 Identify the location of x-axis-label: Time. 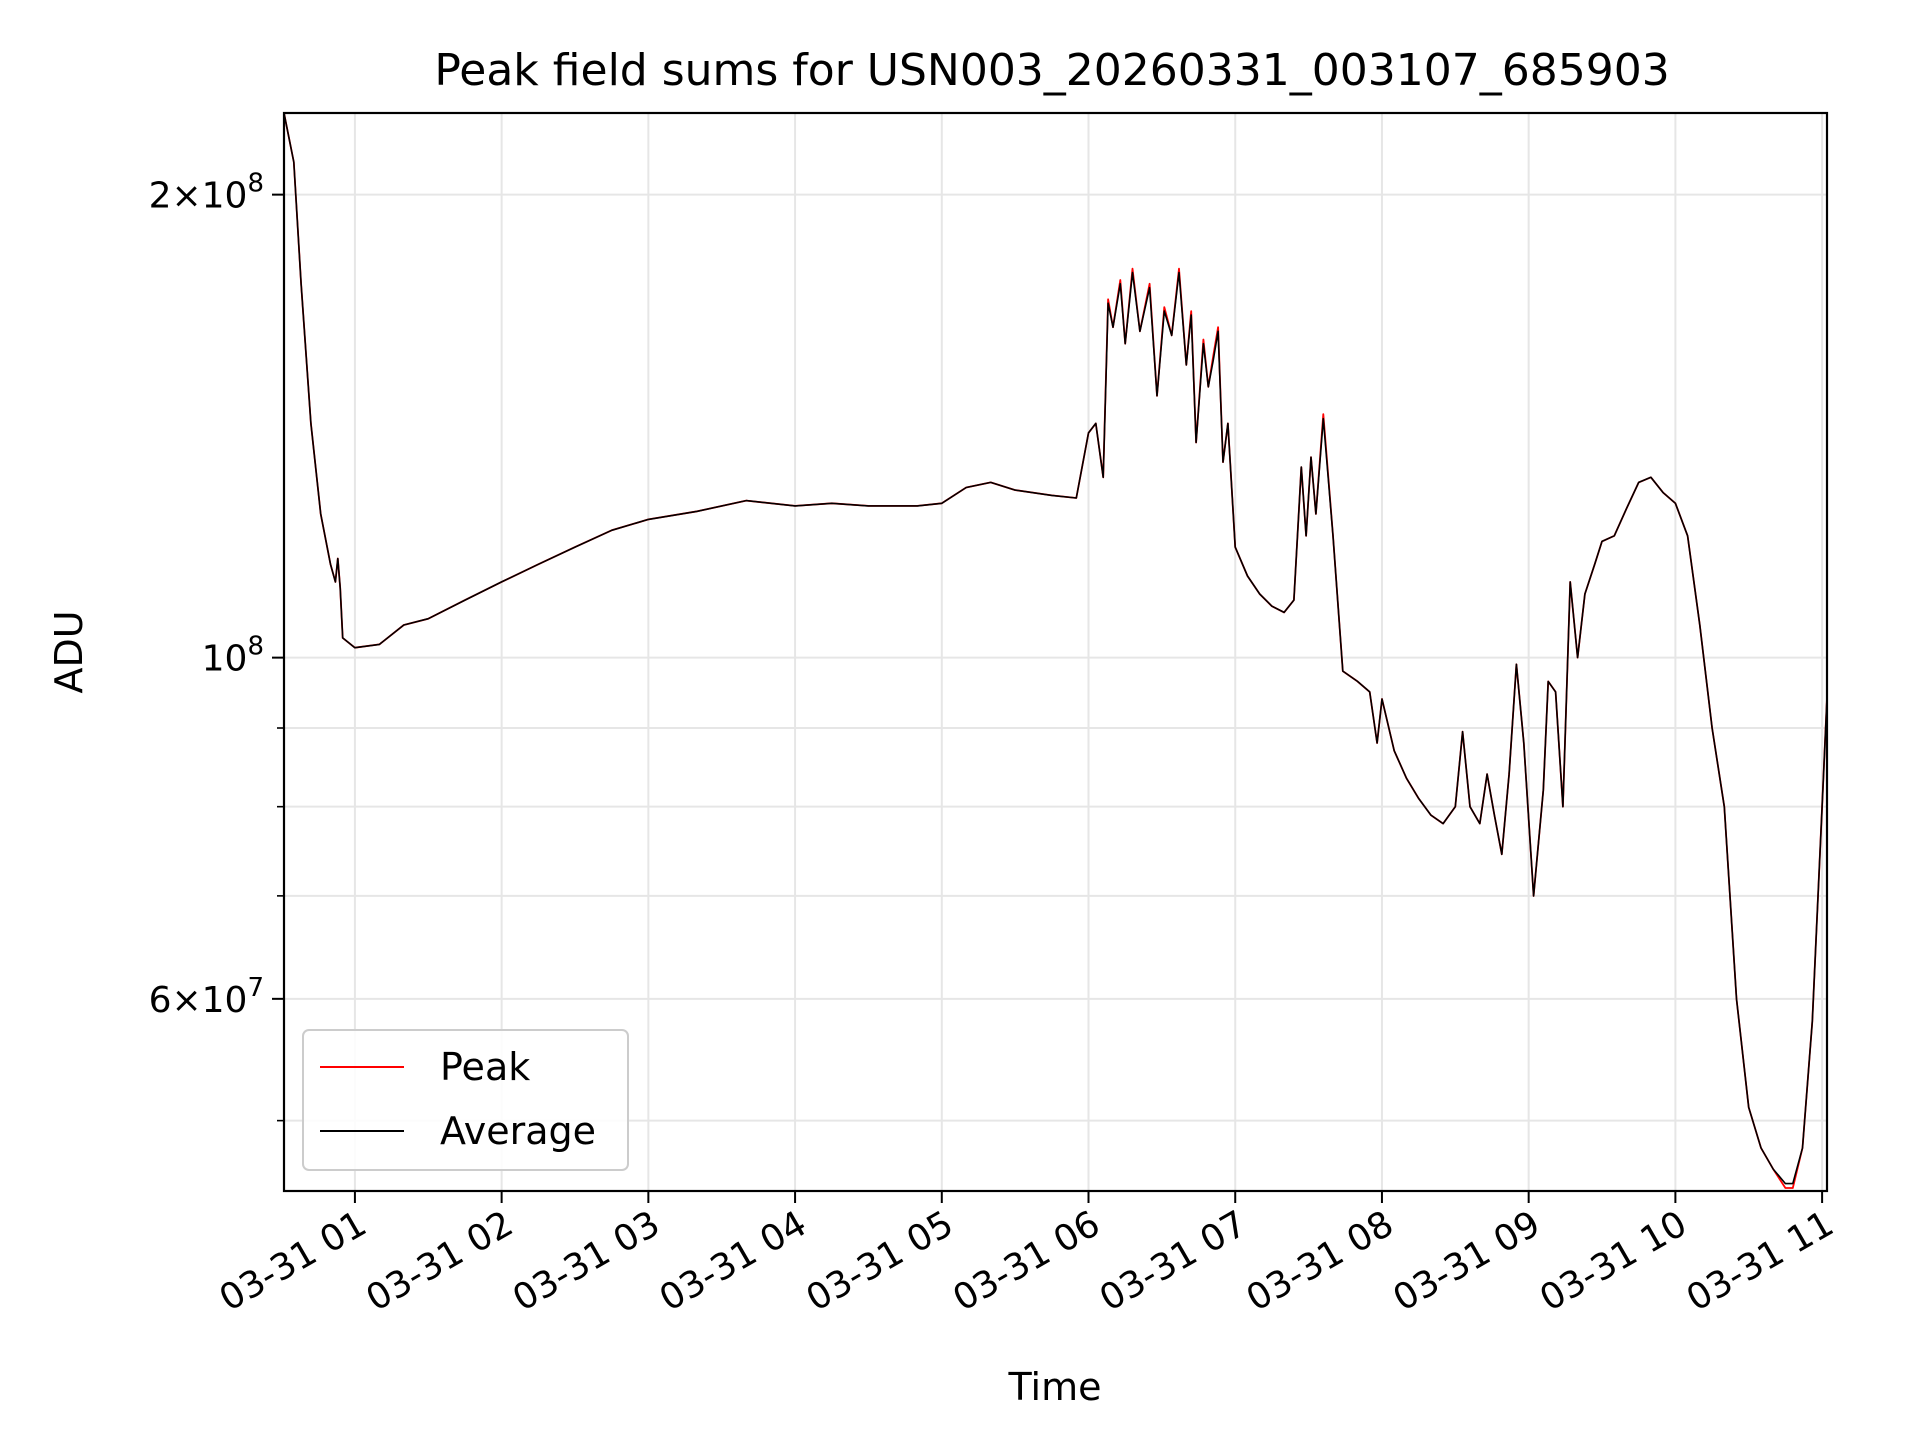
(1055, 1387).